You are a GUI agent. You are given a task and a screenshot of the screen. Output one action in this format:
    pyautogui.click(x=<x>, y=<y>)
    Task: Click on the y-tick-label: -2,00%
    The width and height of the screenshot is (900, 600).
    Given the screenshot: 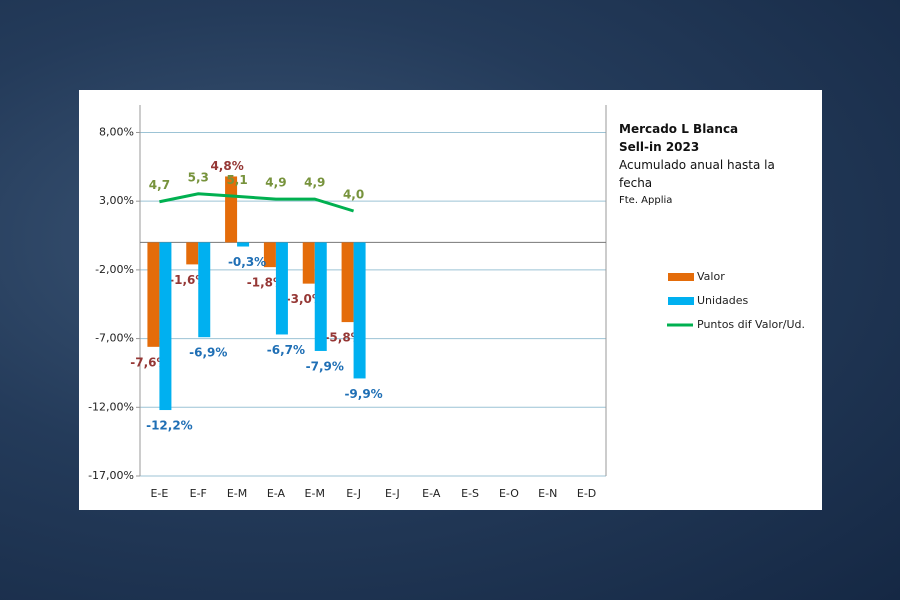 What is the action you would take?
    pyautogui.click(x=114, y=269)
    